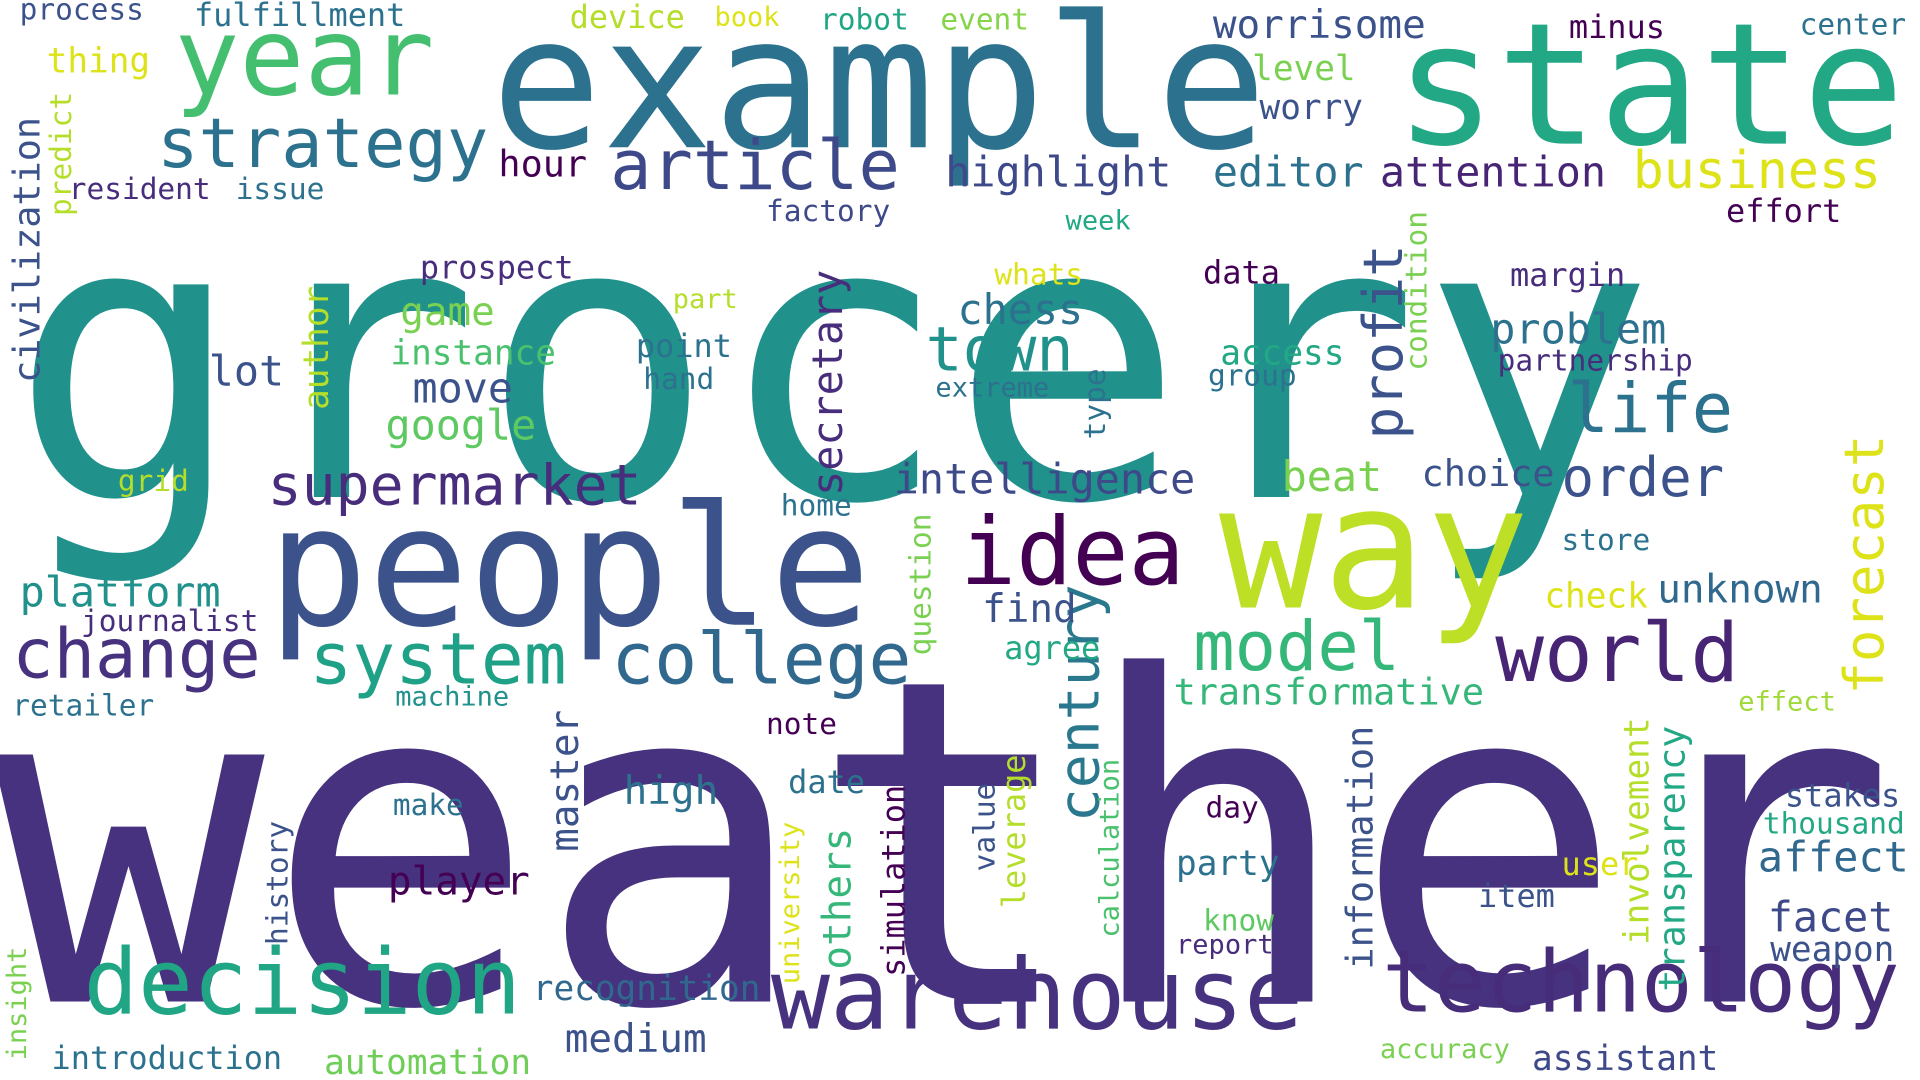  I want to click on word-prospect: prospect, so click(496, 269).